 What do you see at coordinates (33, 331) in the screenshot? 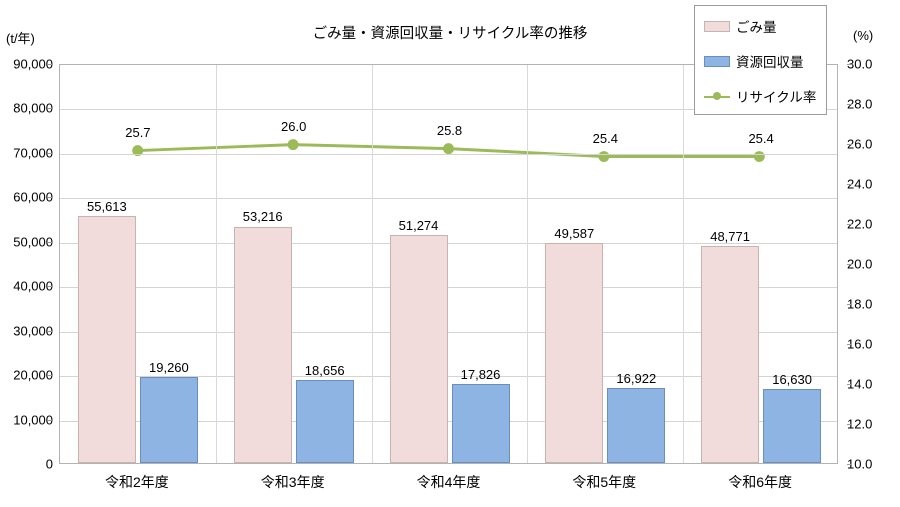
I see `y-axis-tick-label: 30,000` at bounding box center [33, 331].